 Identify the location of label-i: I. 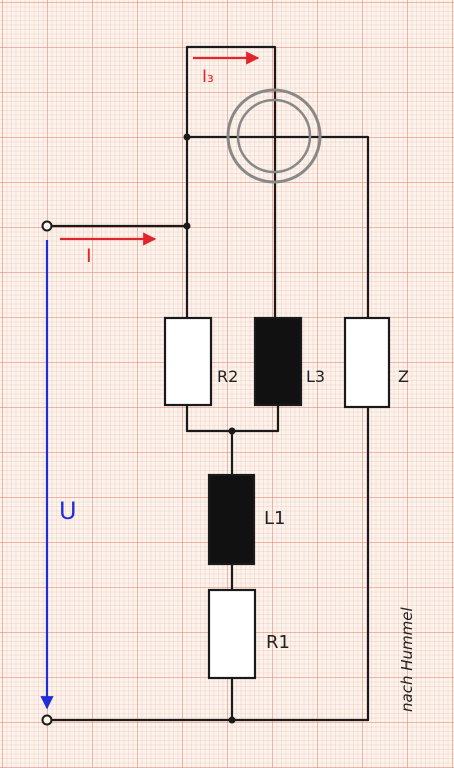
(89, 256).